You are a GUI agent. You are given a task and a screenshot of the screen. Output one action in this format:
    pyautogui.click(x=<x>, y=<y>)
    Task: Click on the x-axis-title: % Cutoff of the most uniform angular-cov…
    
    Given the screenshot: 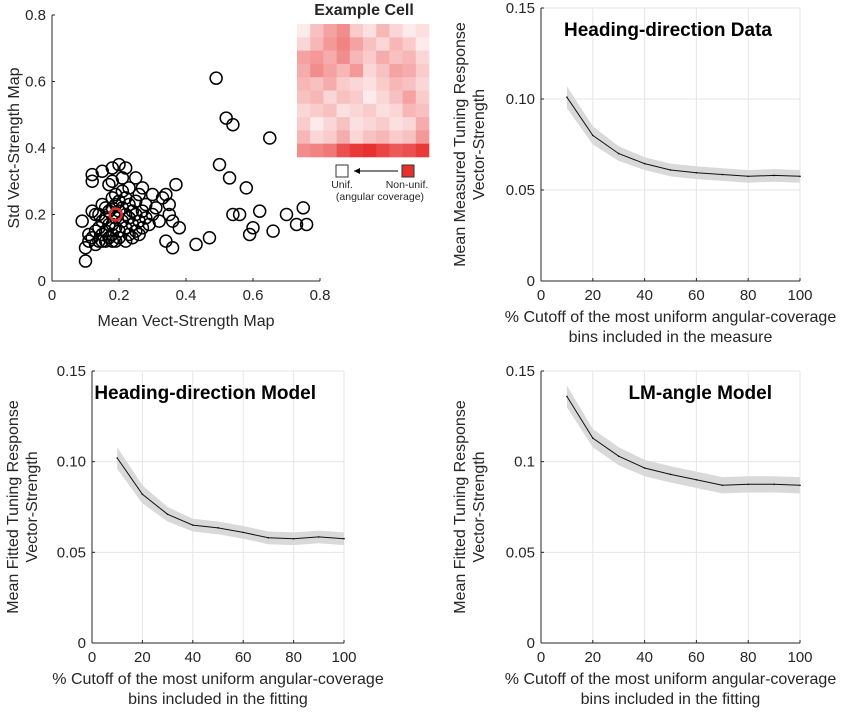 What is the action you would take?
    pyautogui.click(x=671, y=689)
    